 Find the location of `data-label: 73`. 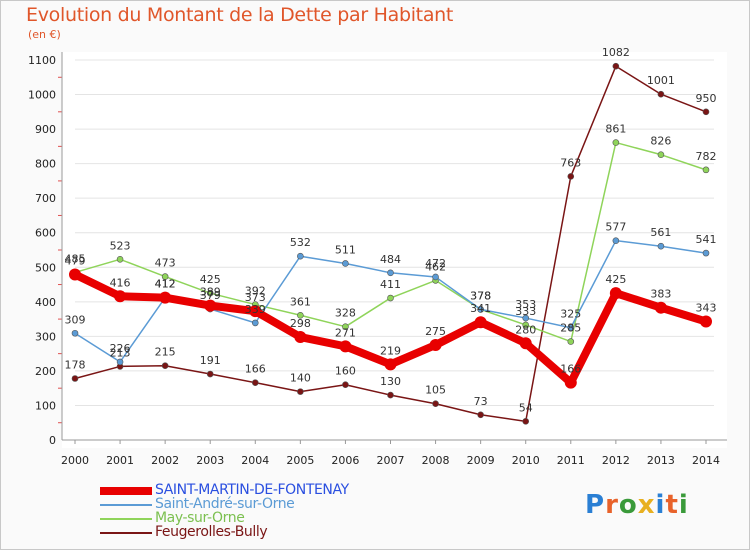

data-label: 73 is located at coordinates (481, 401).